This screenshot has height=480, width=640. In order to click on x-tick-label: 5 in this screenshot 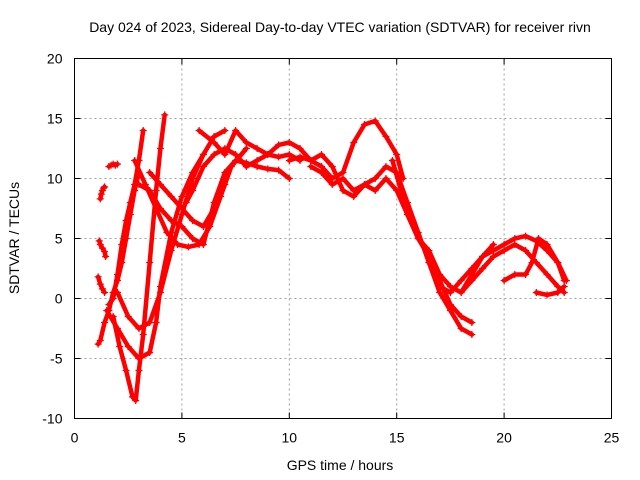, I will do `click(182, 438)`.